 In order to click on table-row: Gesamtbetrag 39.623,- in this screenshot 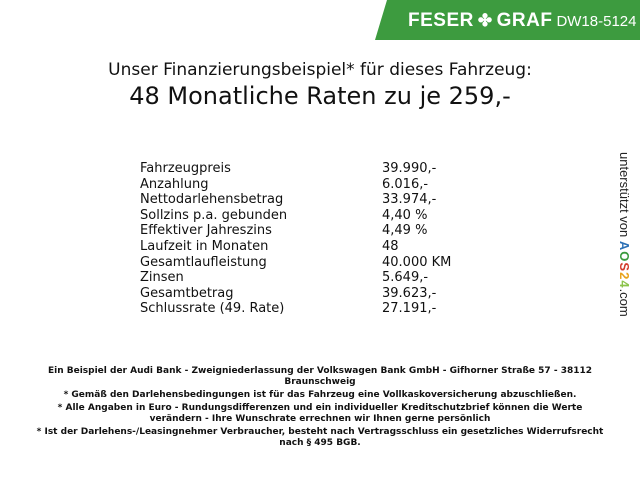, I will do `click(300, 294)`.